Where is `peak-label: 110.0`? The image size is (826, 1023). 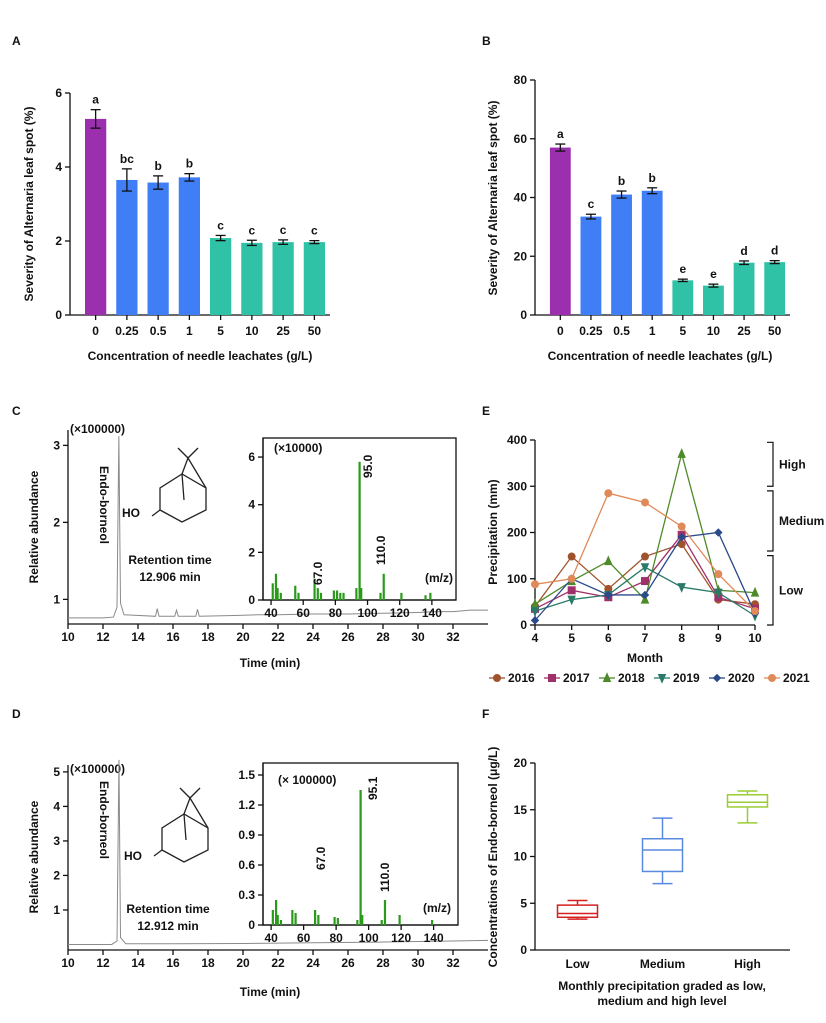
peak-label: 110.0 is located at coordinates (381, 550).